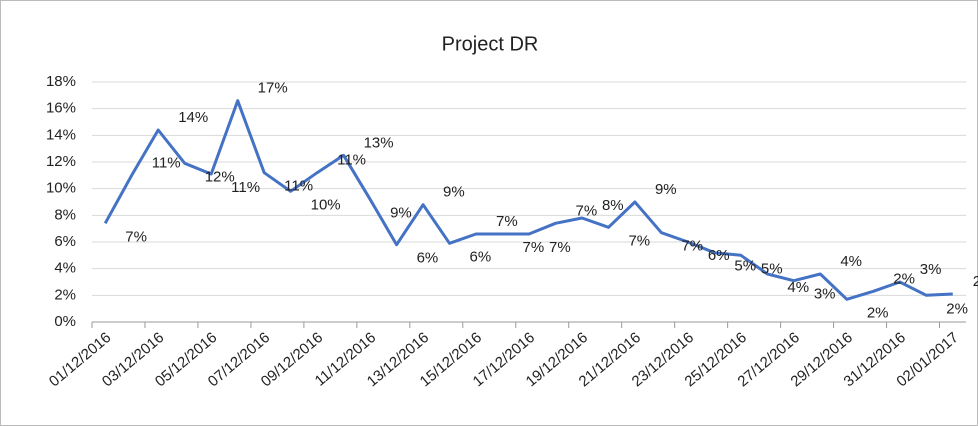 This screenshot has width=978, height=426. What do you see at coordinates (65, 321) in the screenshot?
I see `y-tick-label: 0%` at bounding box center [65, 321].